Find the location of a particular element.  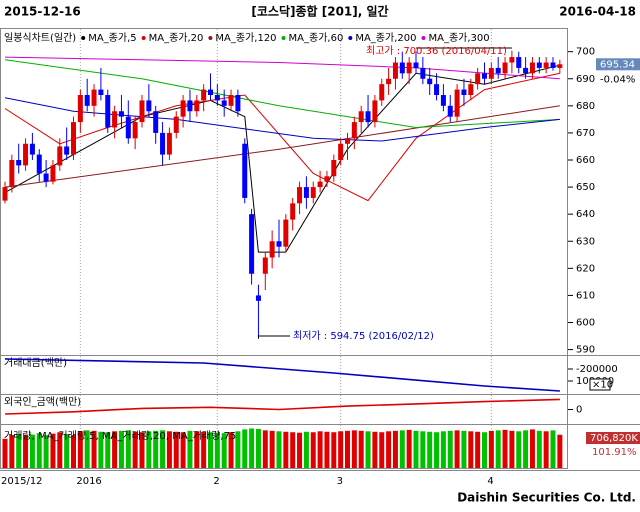

x-tick-label: 4 is located at coordinates (490, 481).